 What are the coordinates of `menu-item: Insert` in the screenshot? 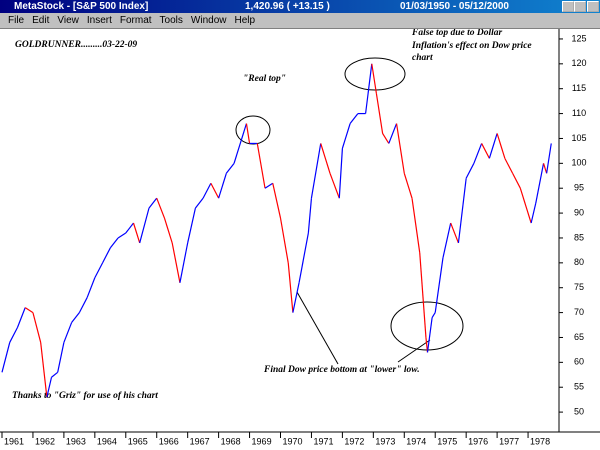 It's located at (99, 20).